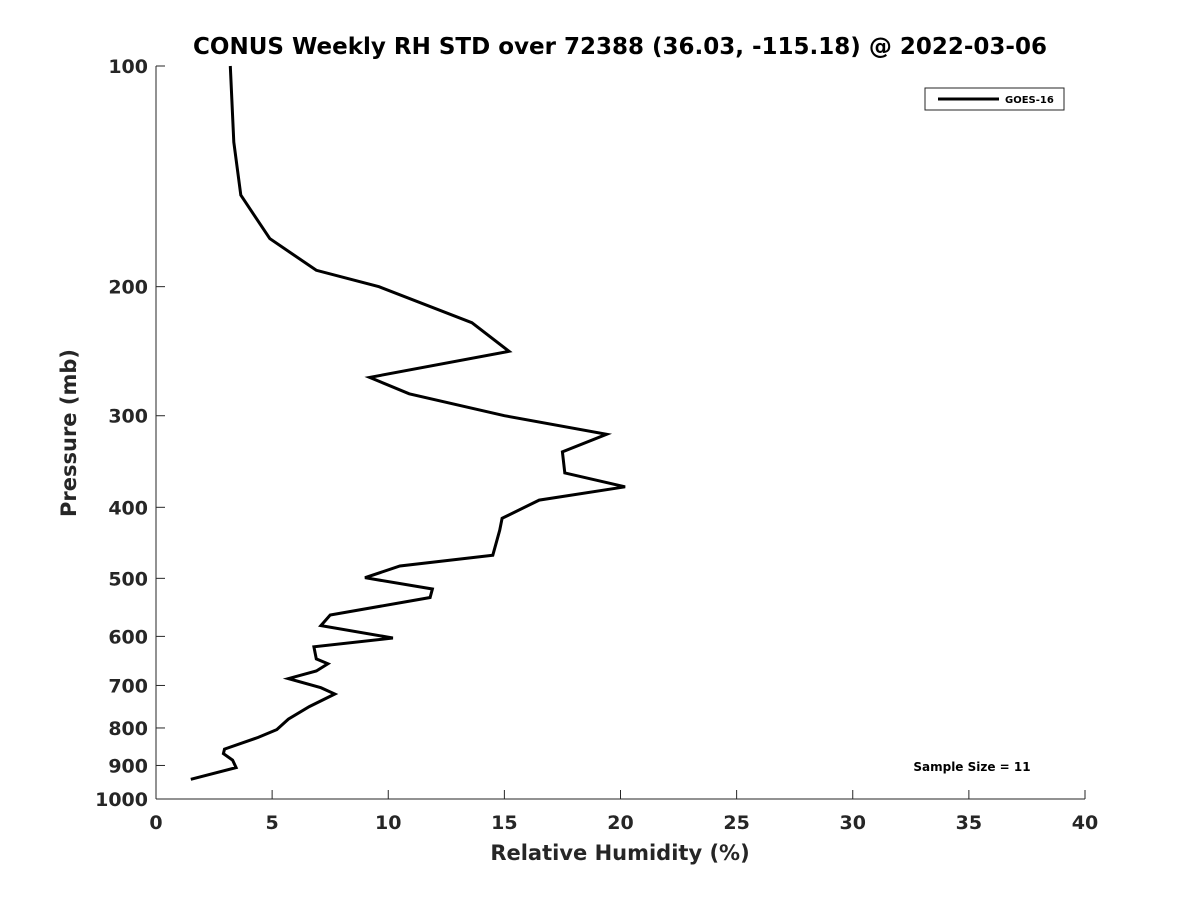 The height and width of the screenshot is (900, 1200). What do you see at coordinates (272, 823) in the screenshot?
I see `x-tick-label: 5` at bounding box center [272, 823].